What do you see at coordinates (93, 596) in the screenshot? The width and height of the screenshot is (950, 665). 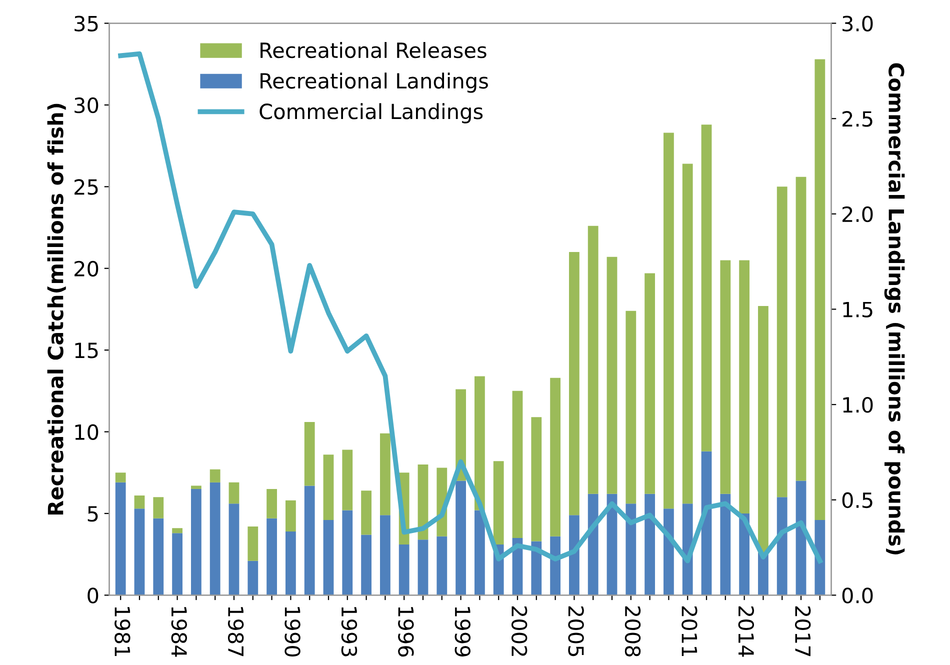 I see `y-tick-label: 0` at bounding box center [93, 596].